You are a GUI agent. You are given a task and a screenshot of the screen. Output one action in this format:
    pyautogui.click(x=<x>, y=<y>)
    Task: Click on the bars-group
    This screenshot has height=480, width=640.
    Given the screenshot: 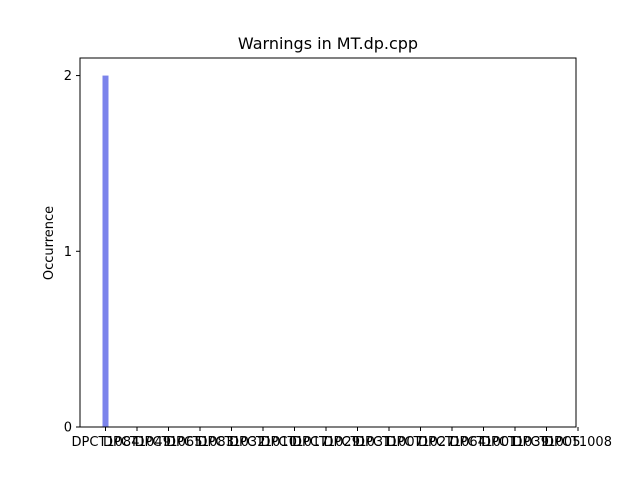 What is the action you would take?
    pyautogui.click(x=105, y=251)
    